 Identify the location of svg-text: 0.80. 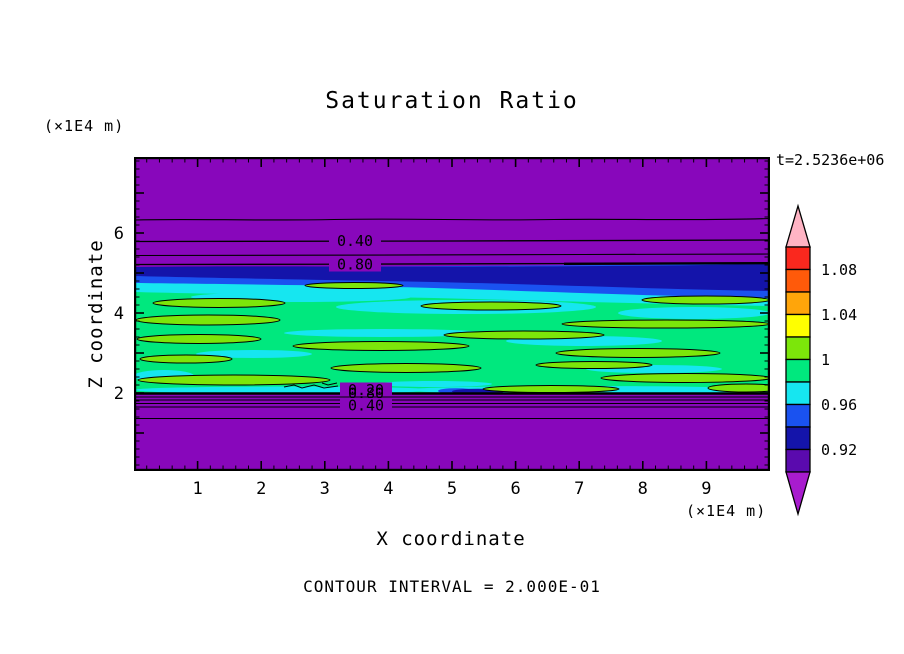
(355, 265).